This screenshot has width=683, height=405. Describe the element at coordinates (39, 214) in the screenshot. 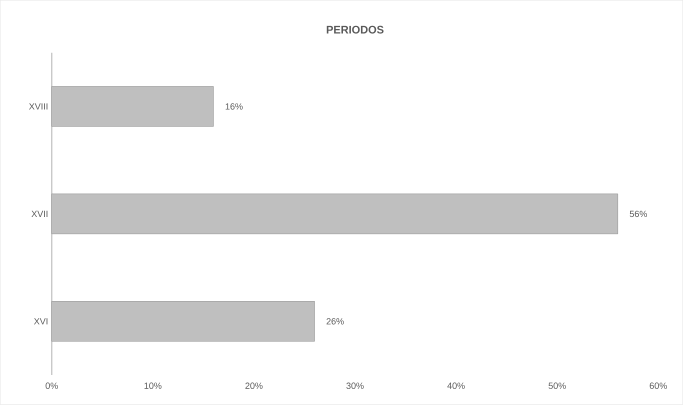

I see `y-tick-label: XVII` at that location.